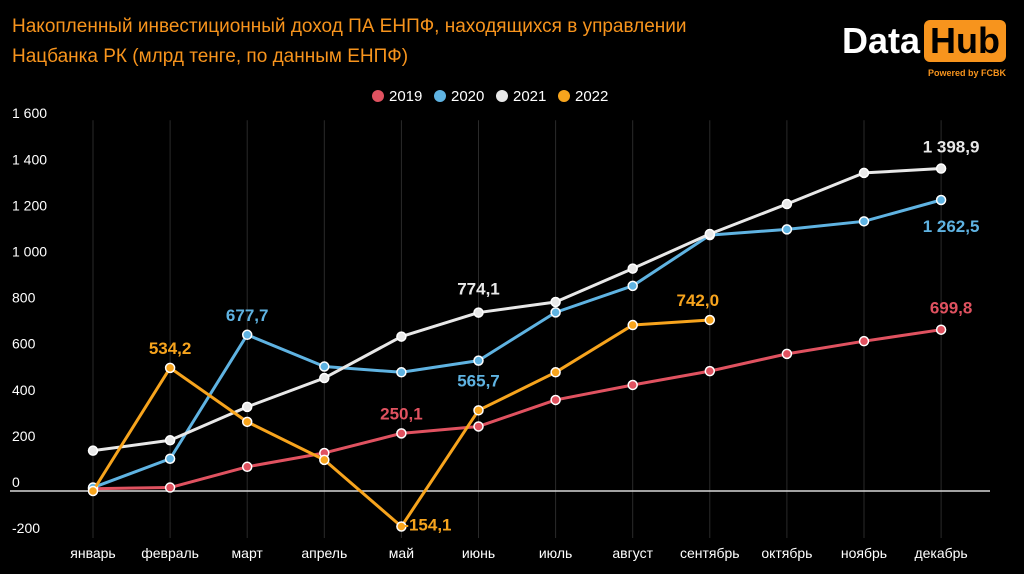  I want to click on y-tick-label: 600, so click(24, 344).